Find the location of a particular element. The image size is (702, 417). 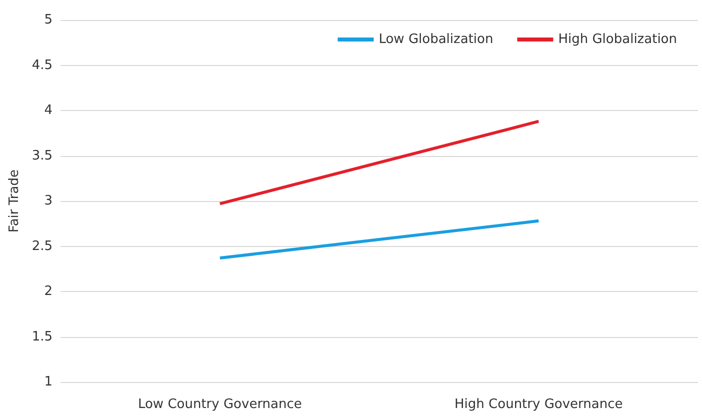

y-tick-label: 4 is located at coordinates (48, 110).